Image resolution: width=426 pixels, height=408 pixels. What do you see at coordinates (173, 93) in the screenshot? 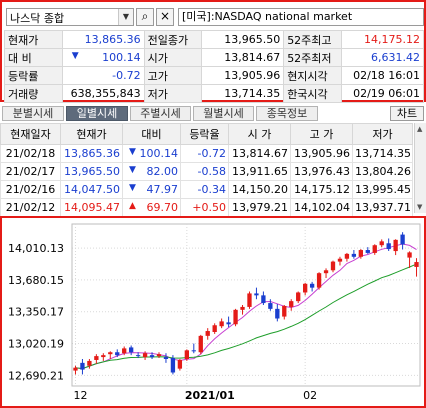
I see `quote-label: 저가` at bounding box center [173, 93].